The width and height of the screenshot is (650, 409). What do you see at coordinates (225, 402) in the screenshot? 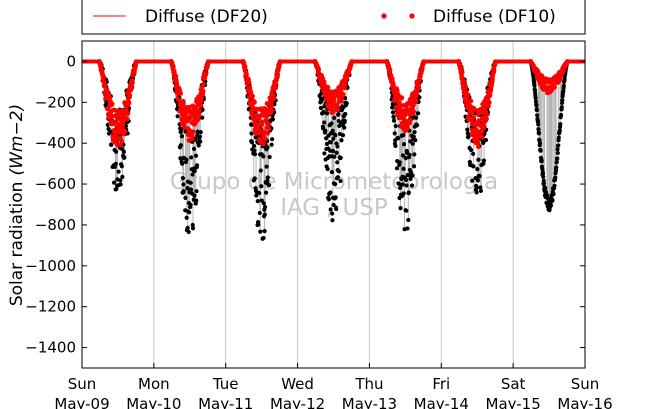
I see `x-tick-label-date: May-11` at bounding box center [225, 402].